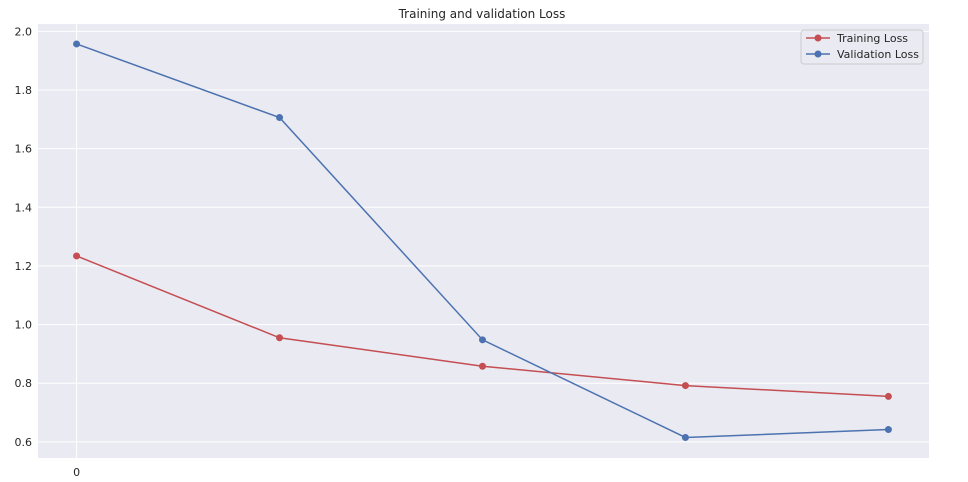 Image resolution: width=968 pixels, height=482 pixels. What do you see at coordinates (24, 207) in the screenshot?
I see `y-tick-label: 1.4` at bounding box center [24, 207].